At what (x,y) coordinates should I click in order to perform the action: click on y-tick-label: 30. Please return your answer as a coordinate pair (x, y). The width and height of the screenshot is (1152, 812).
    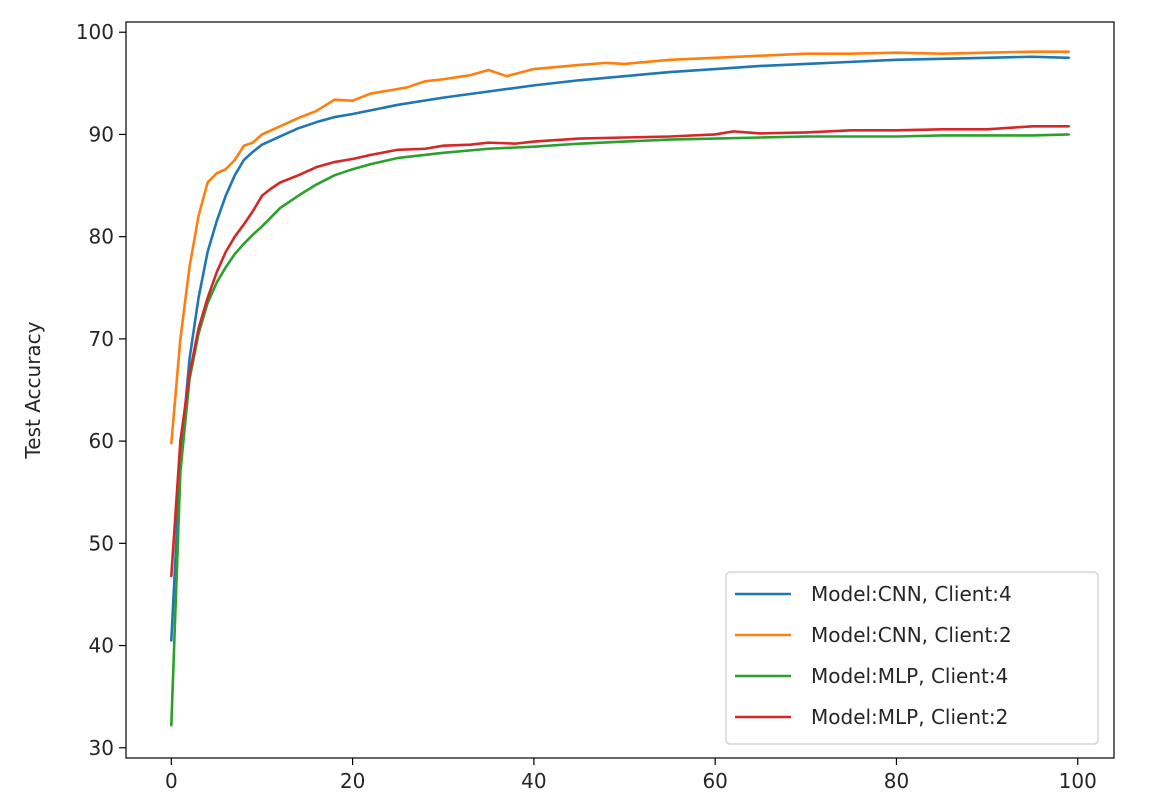
    Looking at the image, I should click on (101, 748).